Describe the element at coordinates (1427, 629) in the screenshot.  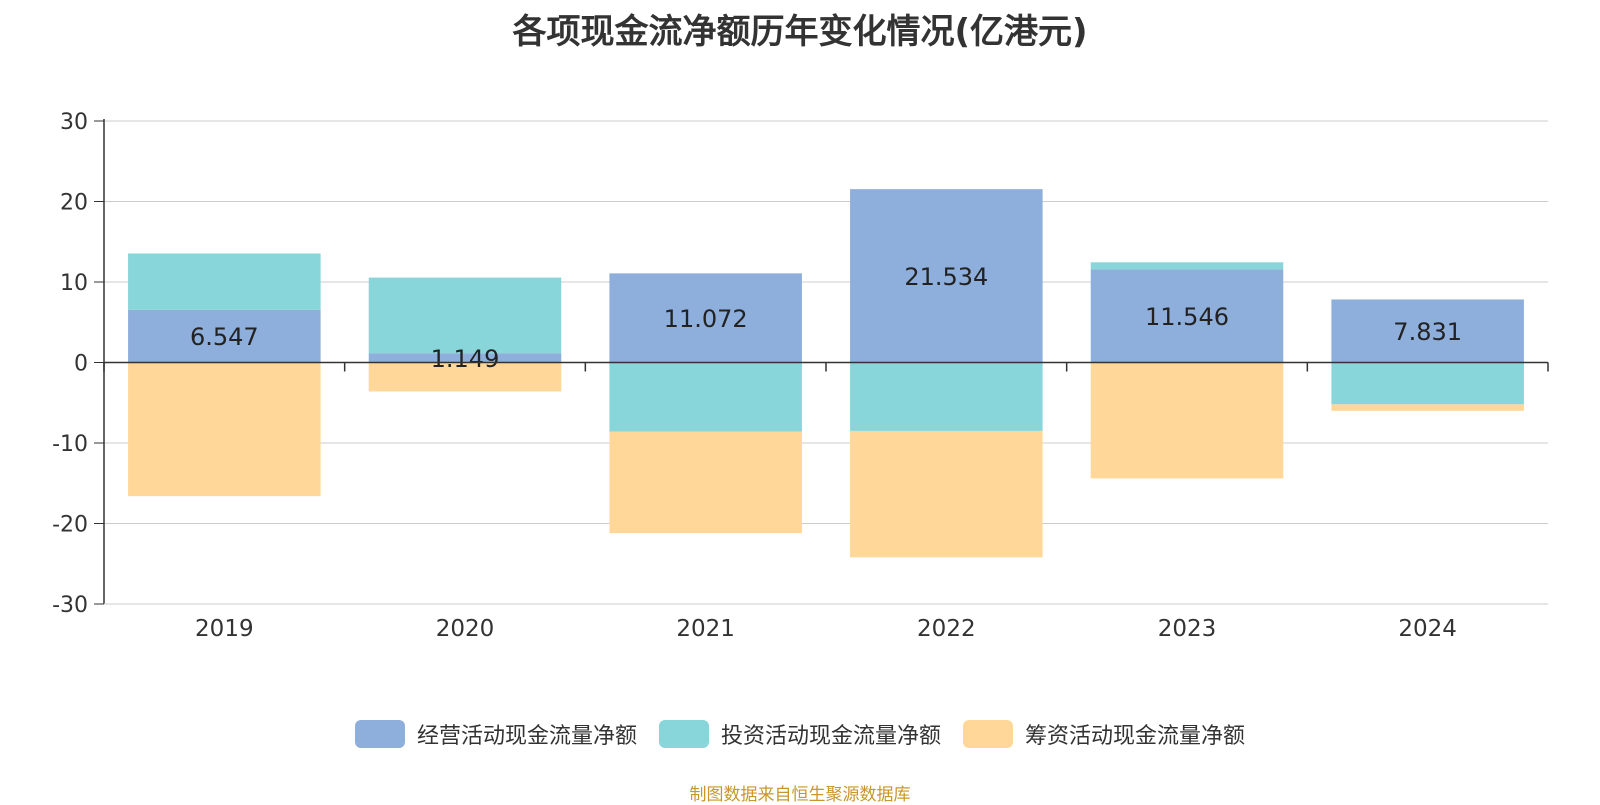
I see `x-tick-label: 2024` at that location.